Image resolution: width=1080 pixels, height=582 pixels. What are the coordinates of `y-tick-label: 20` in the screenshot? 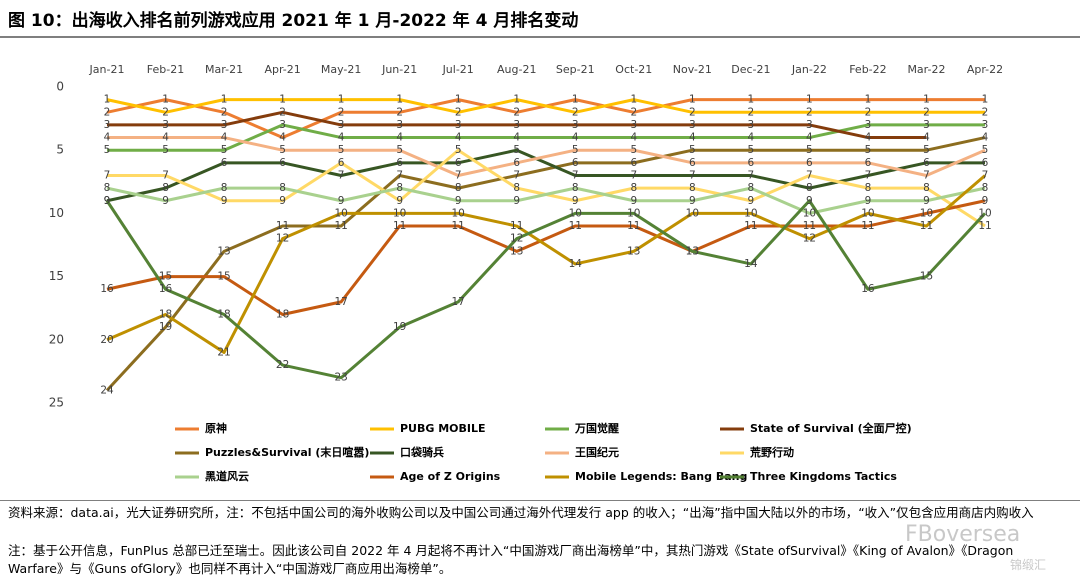 It's located at (56, 339).